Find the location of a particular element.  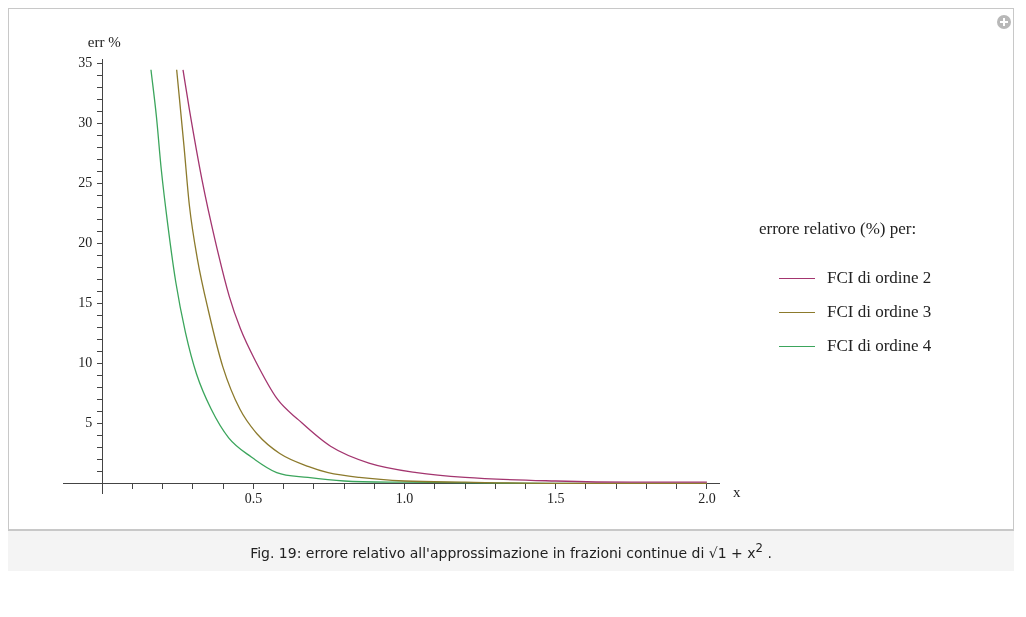

legend-title: errore relativo (%) per: is located at coordinates (838, 229).